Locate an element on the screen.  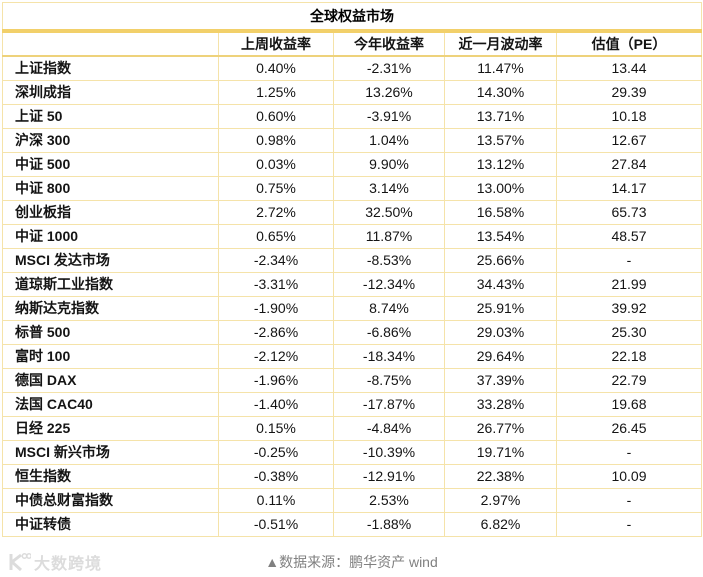
value-cell: 34.43% is located at coordinates (500, 284).